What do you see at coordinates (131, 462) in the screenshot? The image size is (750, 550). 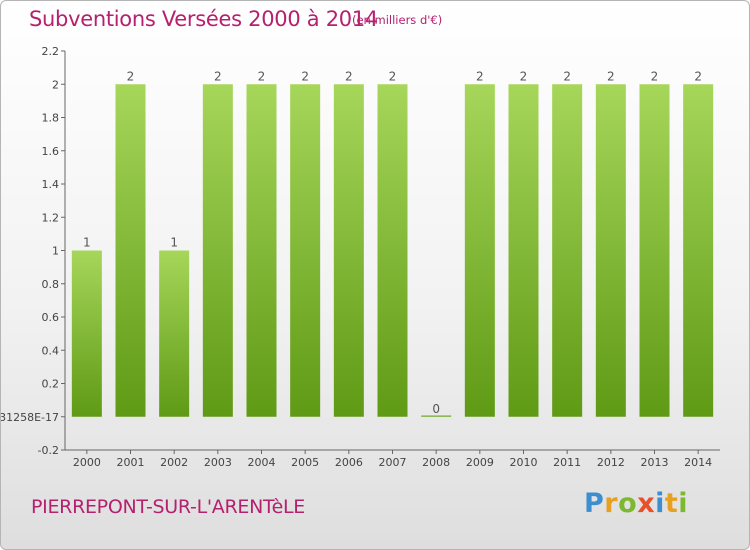 I see `x-tick-label-2001: 2001` at bounding box center [131, 462].